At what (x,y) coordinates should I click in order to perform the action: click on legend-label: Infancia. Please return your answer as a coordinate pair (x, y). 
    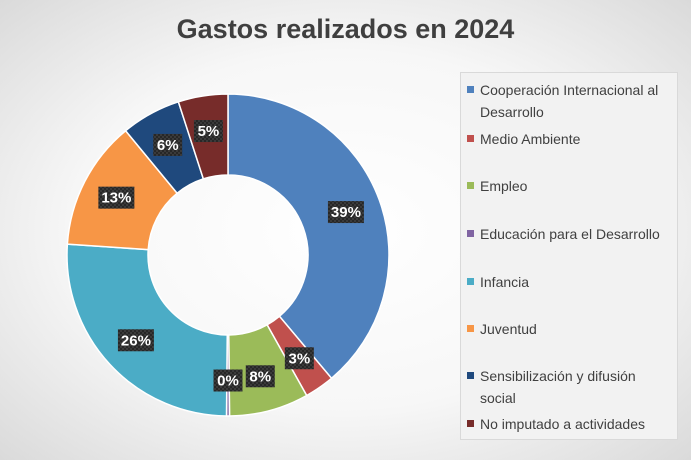
    Looking at the image, I should click on (505, 282).